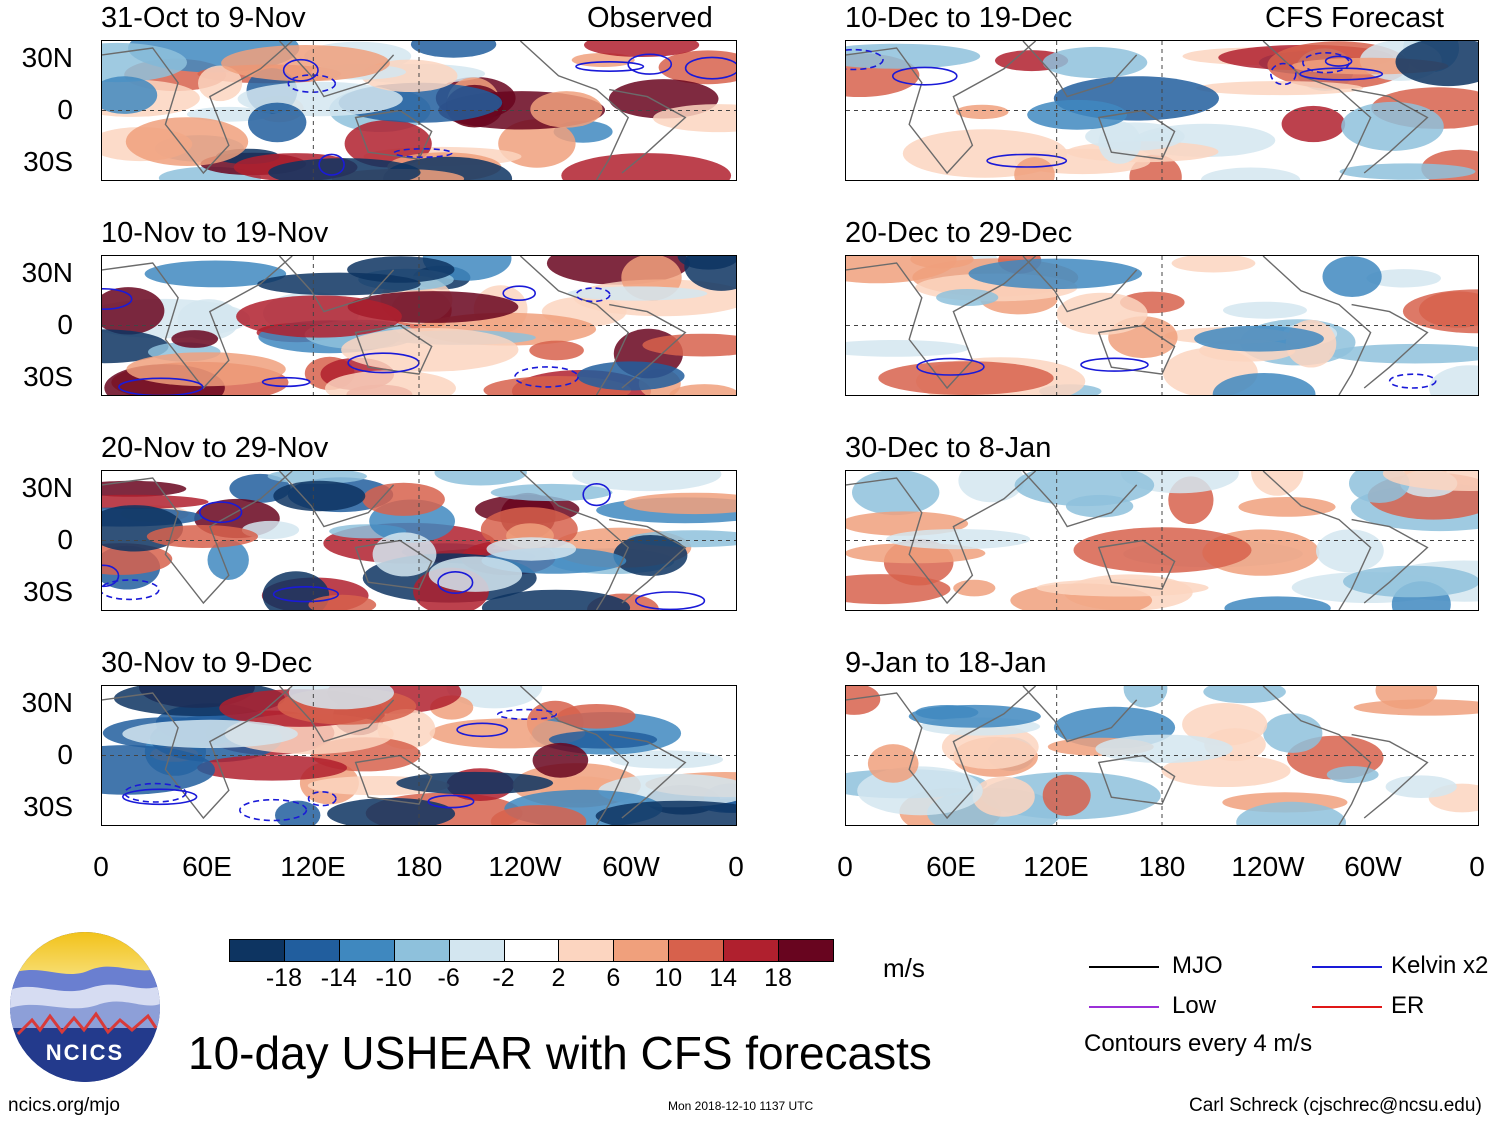 The image size is (1510, 1121). Describe the element at coordinates (1056, 866) in the screenshot. I see `lon-label-120e: 120E` at that location.